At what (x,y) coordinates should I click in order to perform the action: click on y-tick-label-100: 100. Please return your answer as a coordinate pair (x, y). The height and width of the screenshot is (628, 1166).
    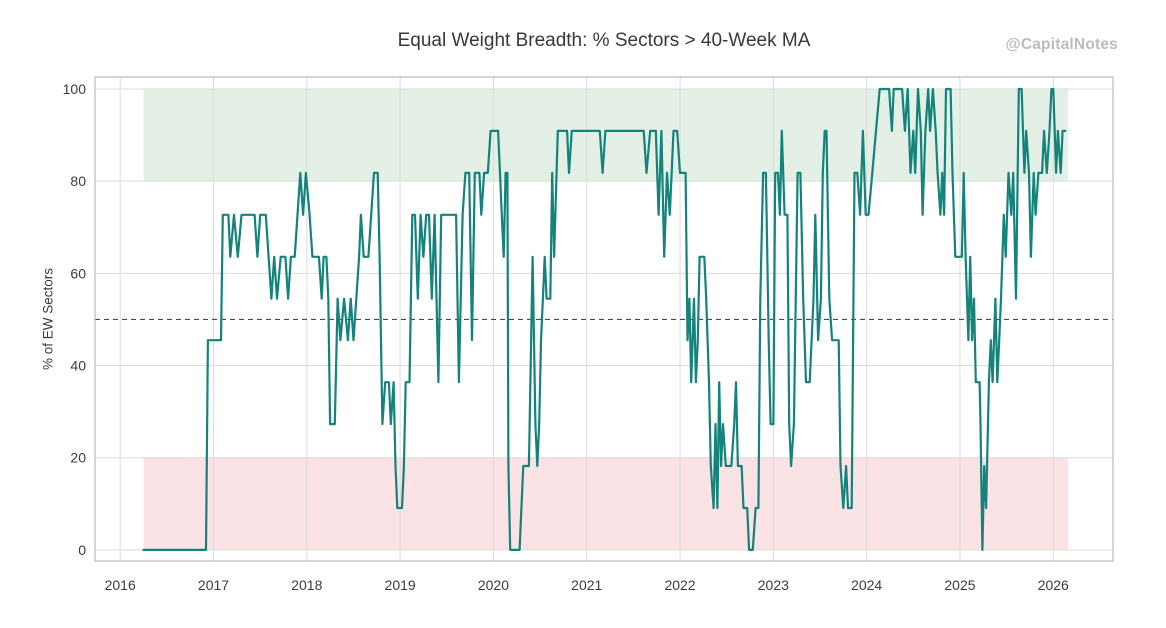
    Looking at the image, I should click on (75, 89).